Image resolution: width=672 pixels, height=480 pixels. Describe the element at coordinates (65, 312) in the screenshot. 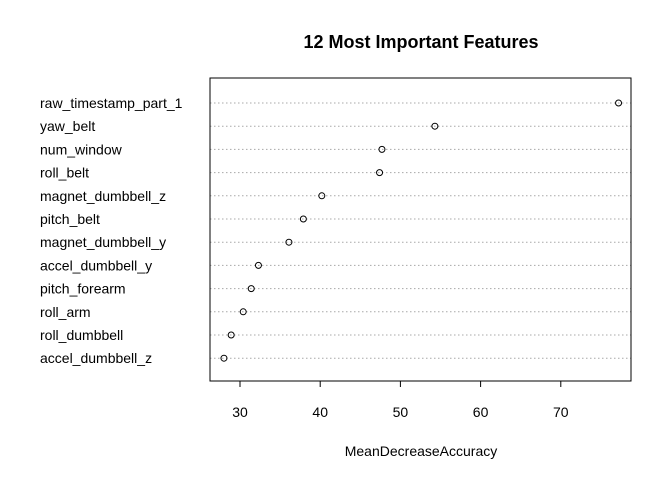

I see `feature-label: roll_arm` at that location.